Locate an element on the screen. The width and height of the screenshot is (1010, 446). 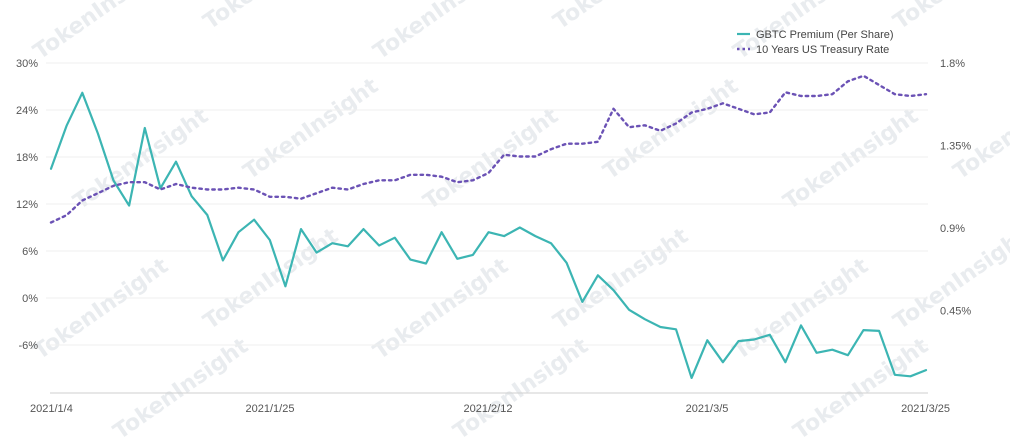
left-tick-label: 12% is located at coordinates (27, 205).